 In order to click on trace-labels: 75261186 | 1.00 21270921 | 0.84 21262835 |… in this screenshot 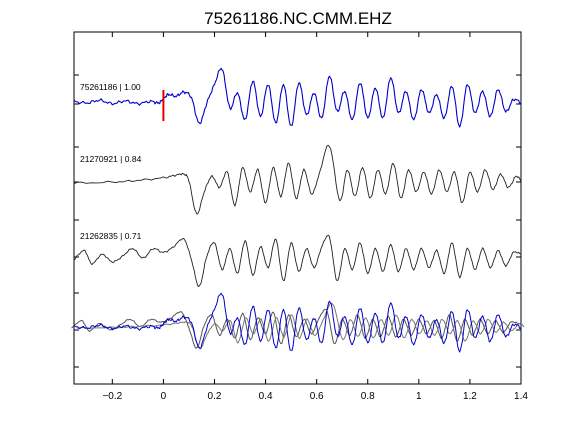, I will do `click(111, 161)`.